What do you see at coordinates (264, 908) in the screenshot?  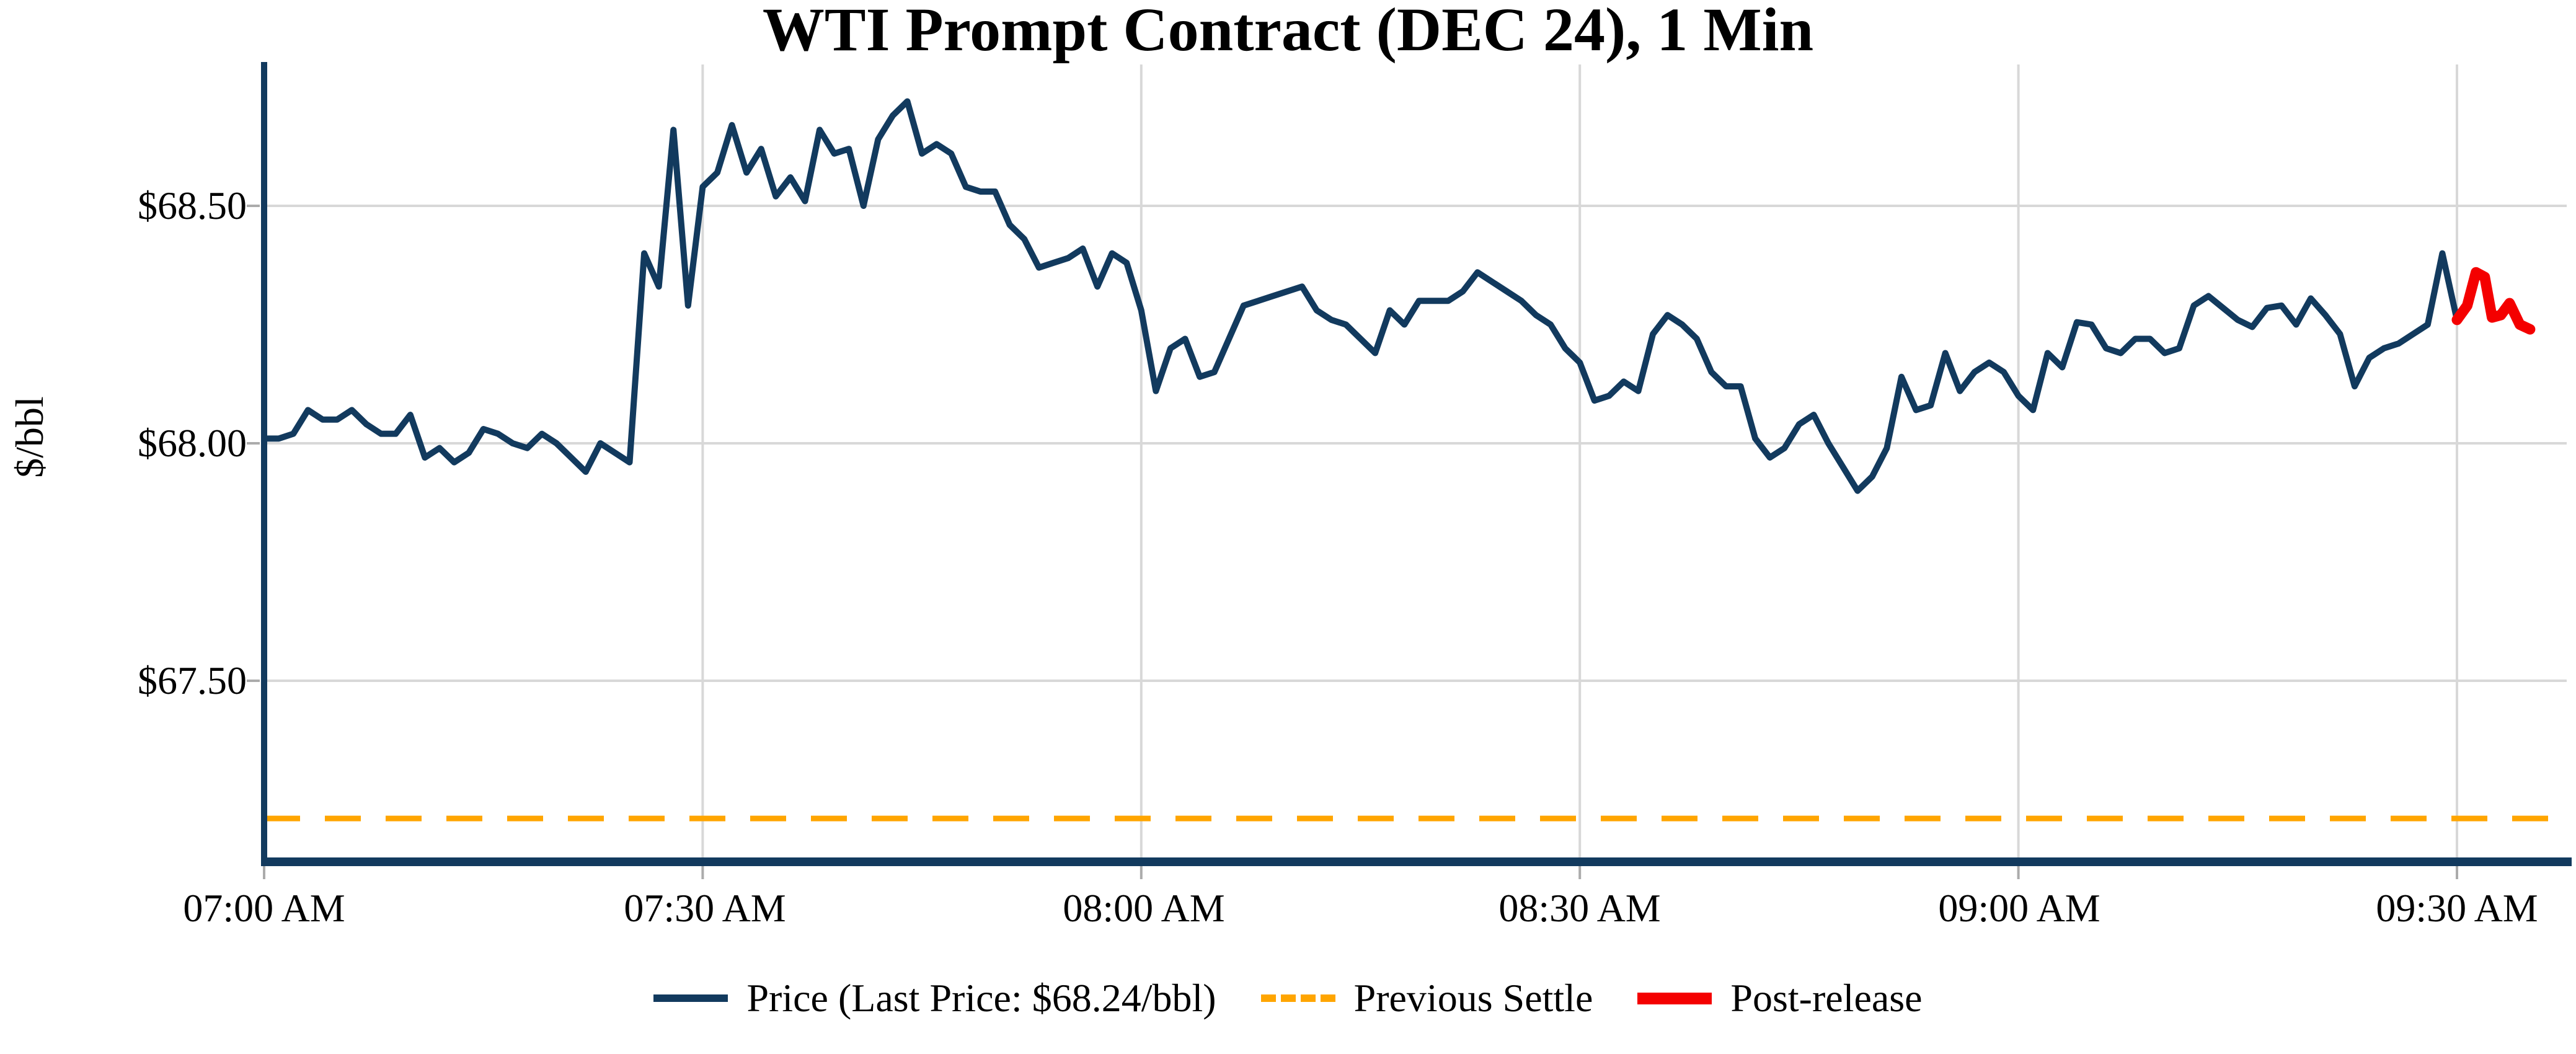 I see `x-tick-0700: 07:00 AM` at bounding box center [264, 908].